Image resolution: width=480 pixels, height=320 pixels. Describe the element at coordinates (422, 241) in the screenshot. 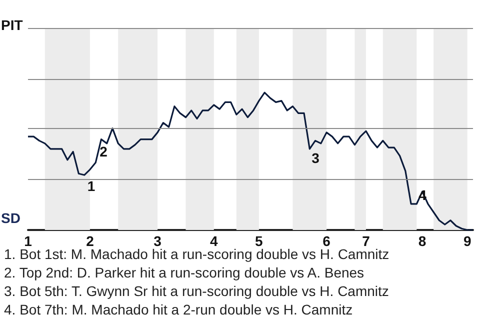

I see `x-tick-label: 8` at that location.